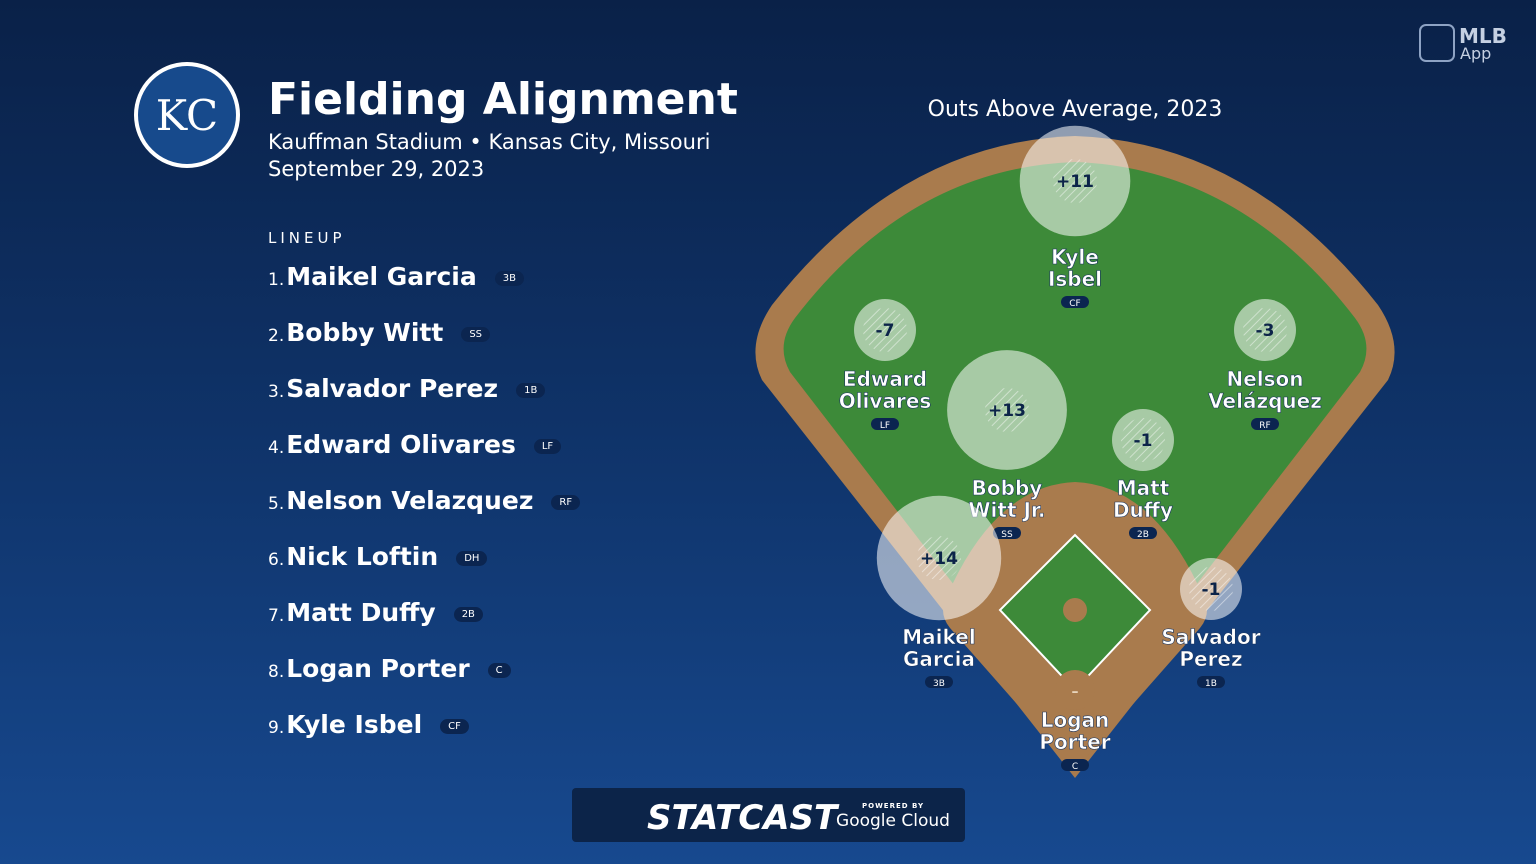  Describe the element at coordinates (566, 502) in the screenshot. I see `lineup-pos: RF` at that location.